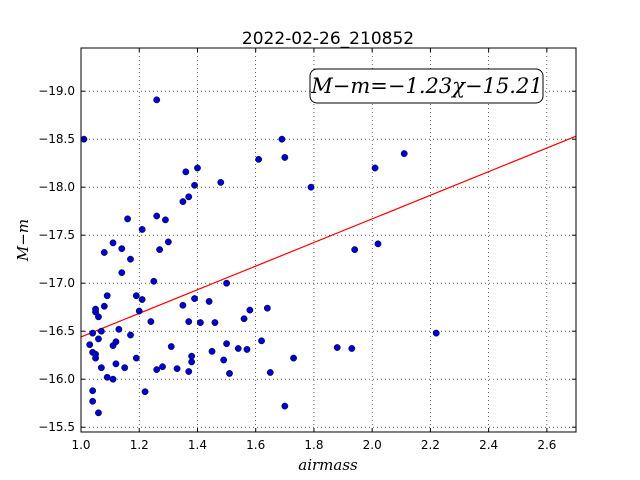 The height and width of the screenshot is (480, 640). What do you see at coordinates (313, 445) in the screenshot?
I see `x-tick-label: 1.8` at bounding box center [313, 445].